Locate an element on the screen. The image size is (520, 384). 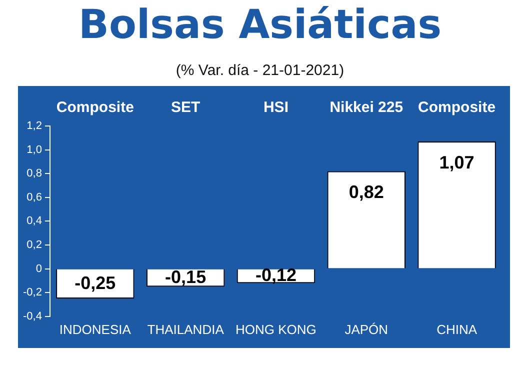
y-tick-label: -0,4 is located at coordinates (32, 316).